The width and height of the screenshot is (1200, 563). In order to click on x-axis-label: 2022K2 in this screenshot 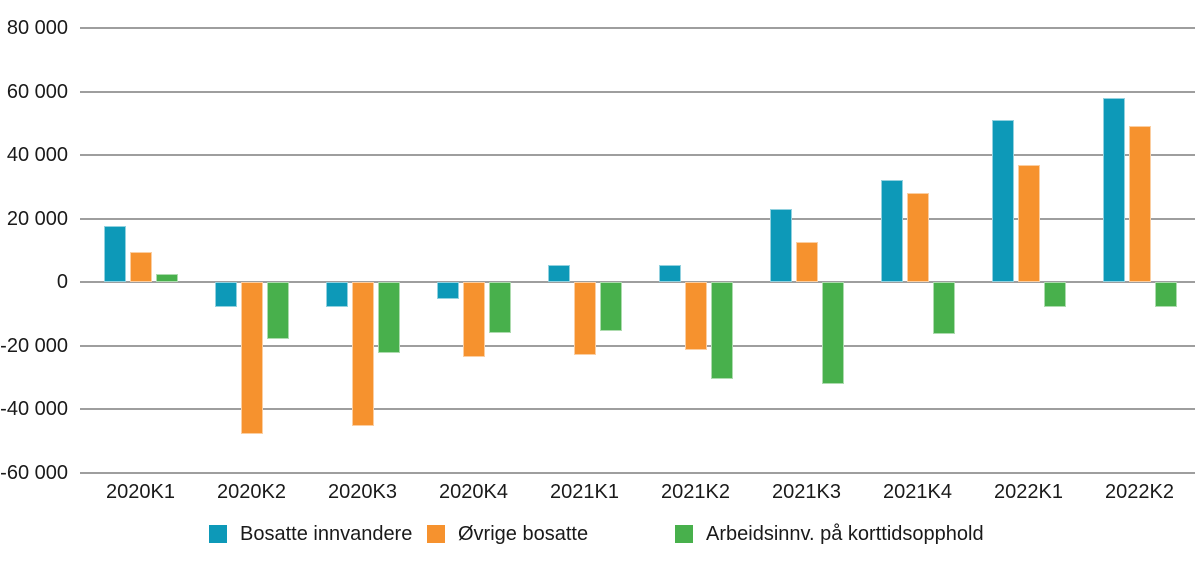, I will do `click(1139, 492)`.